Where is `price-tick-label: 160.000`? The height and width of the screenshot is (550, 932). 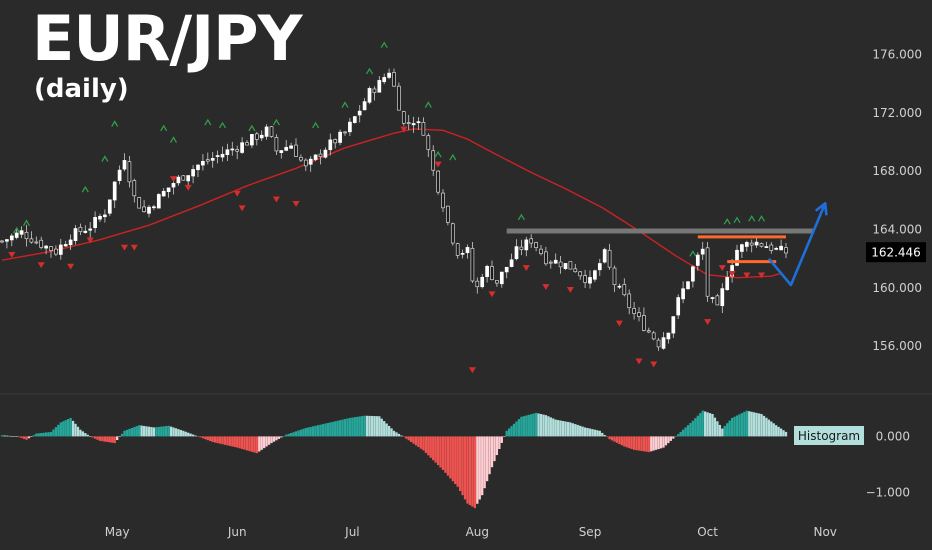
price-tick-label: 160.000 is located at coordinates (897, 288).